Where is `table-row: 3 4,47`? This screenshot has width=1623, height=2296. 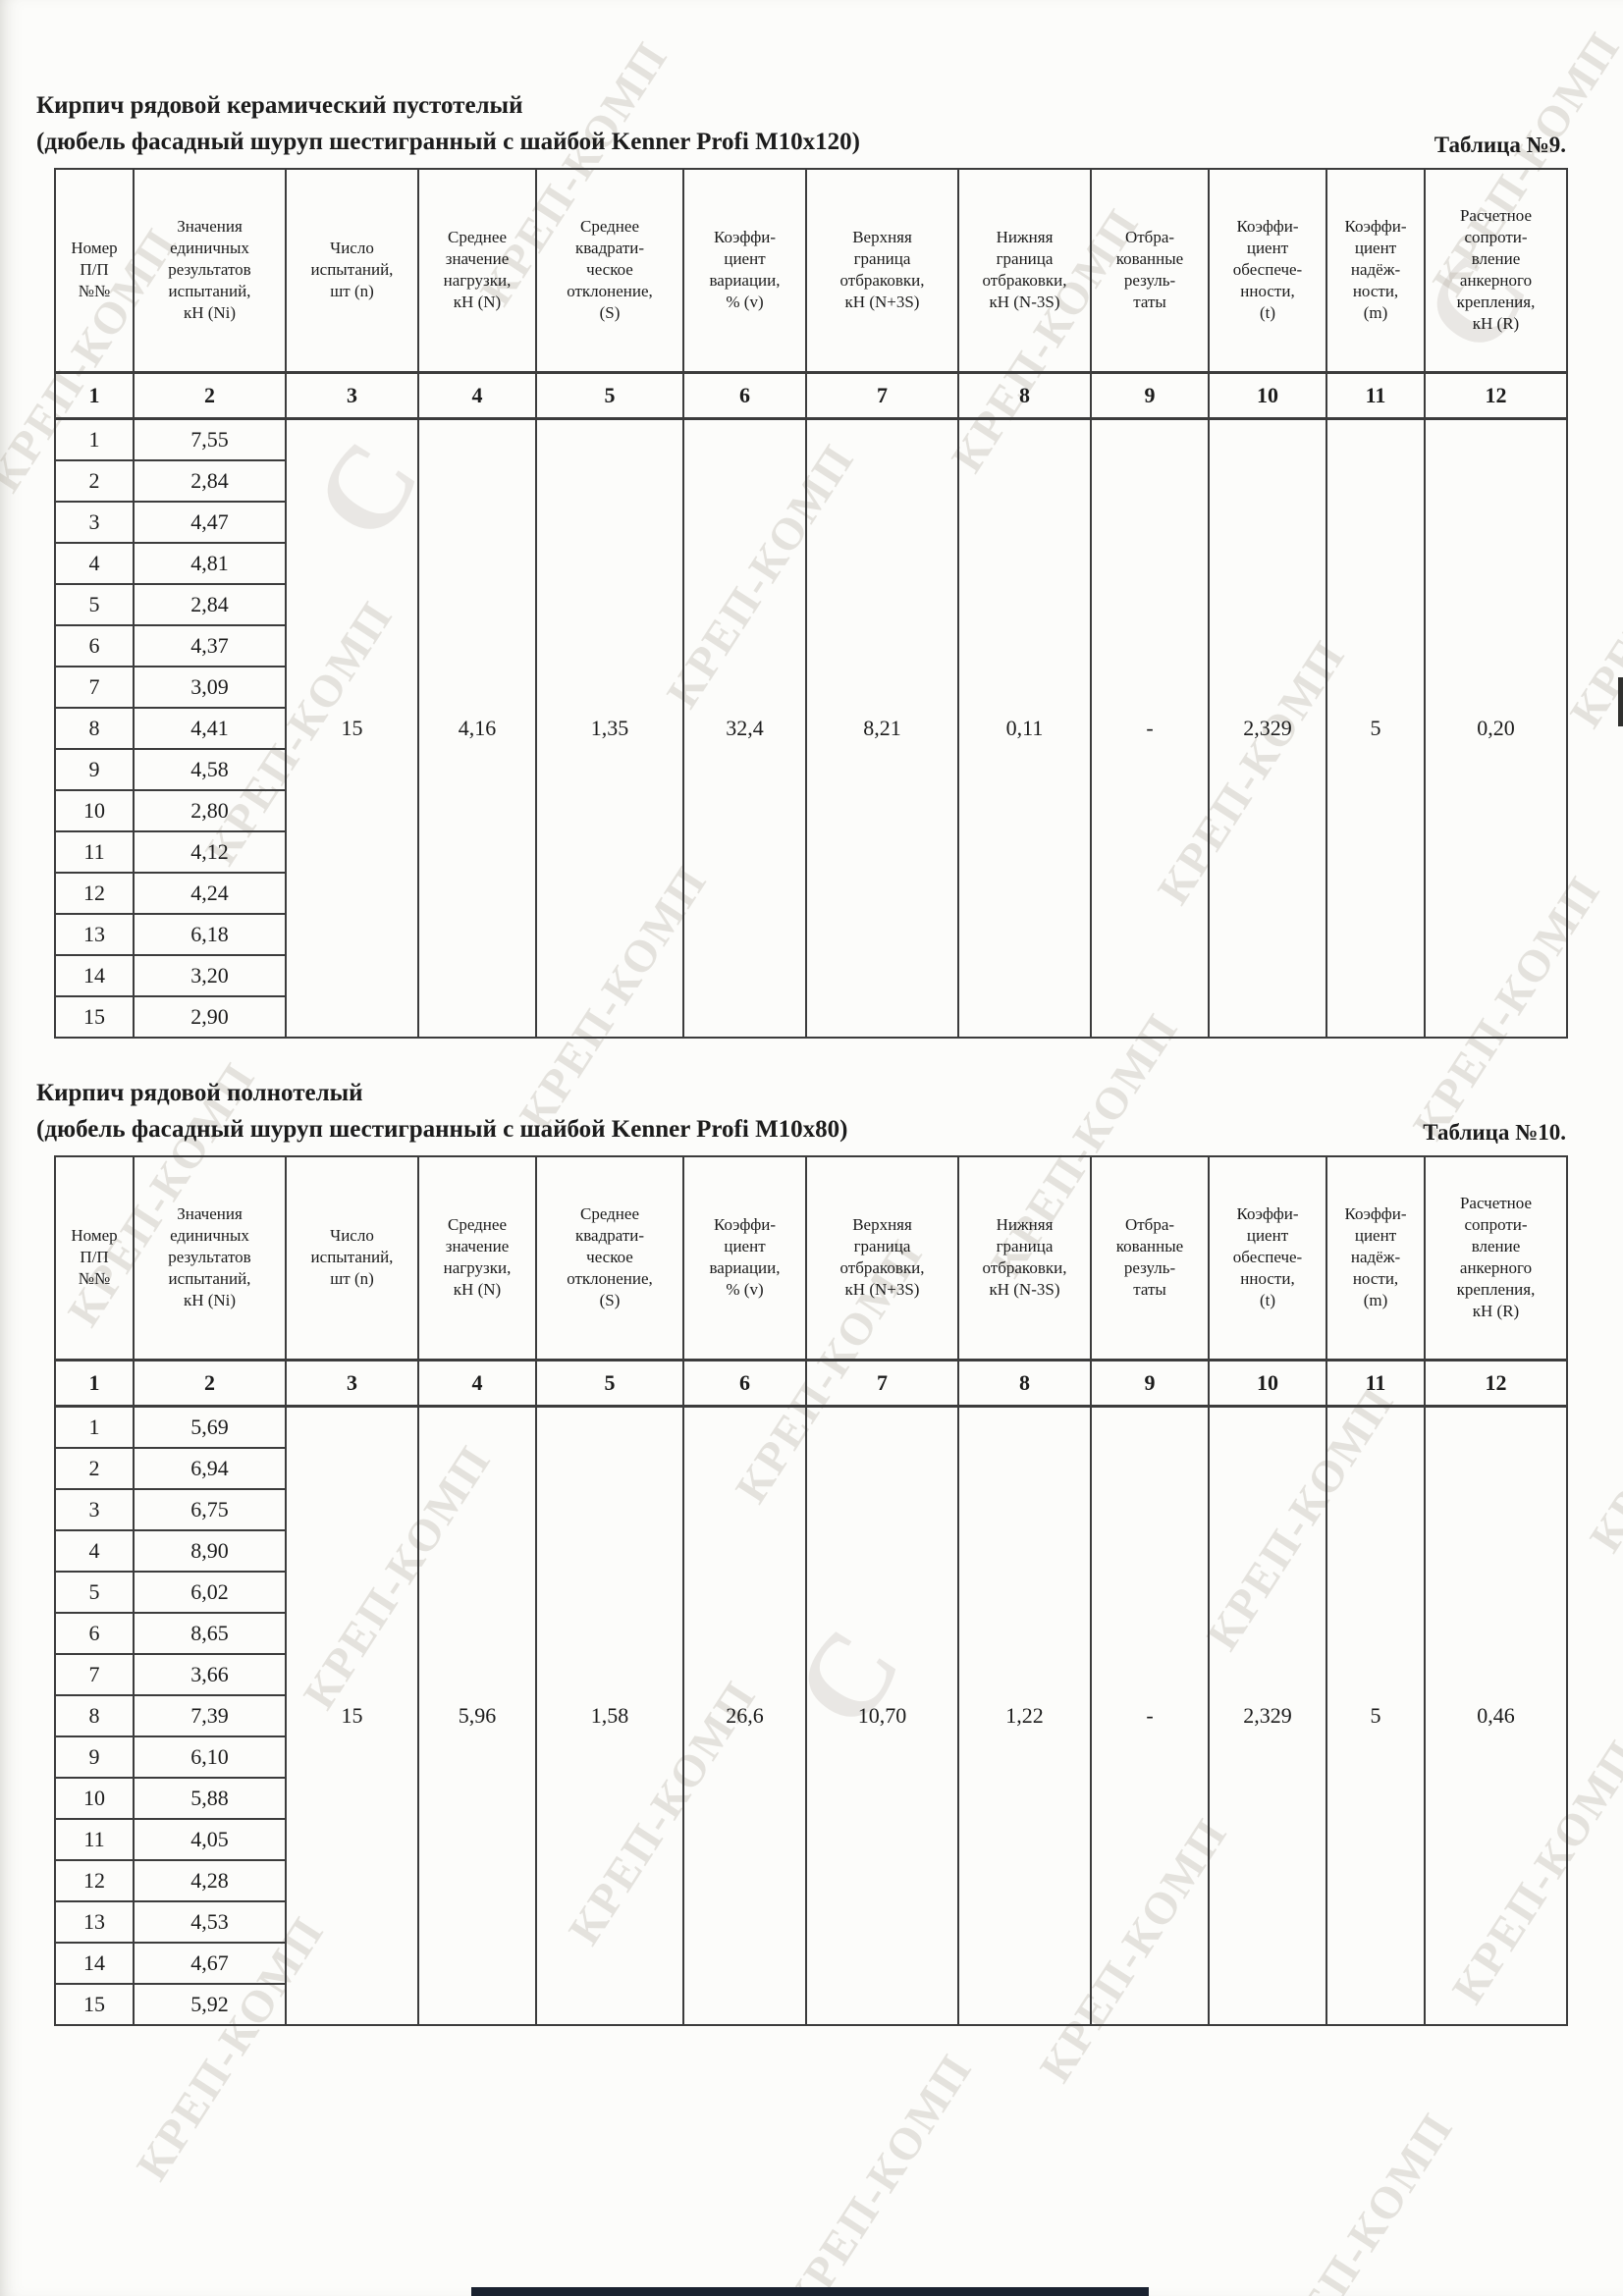 table-row: 3 4,47 is located at coordinates (810, 522).